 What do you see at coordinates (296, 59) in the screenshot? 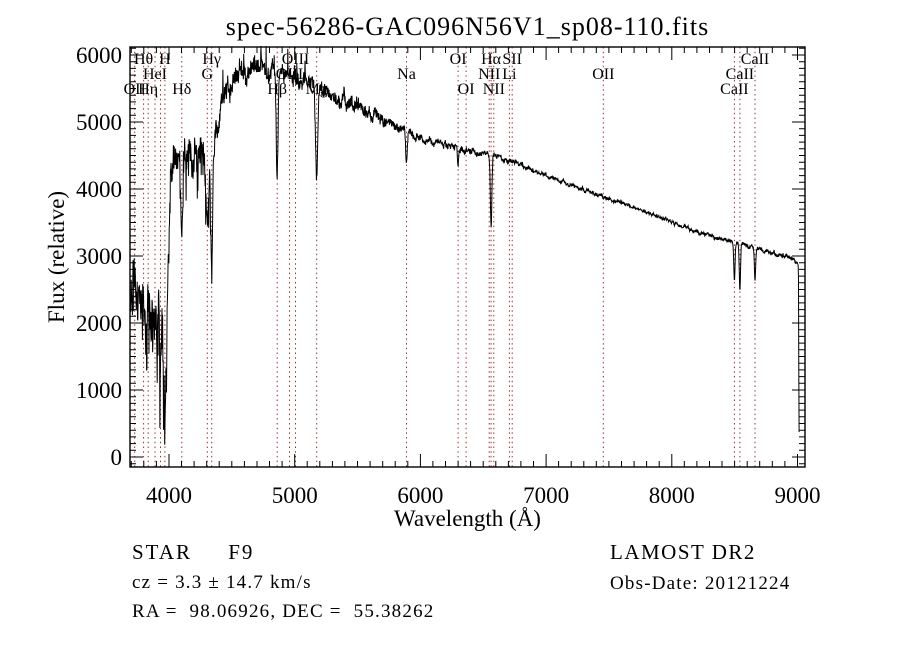
I see `spectral-line-label: OIII` at bounding box center [296, 59].